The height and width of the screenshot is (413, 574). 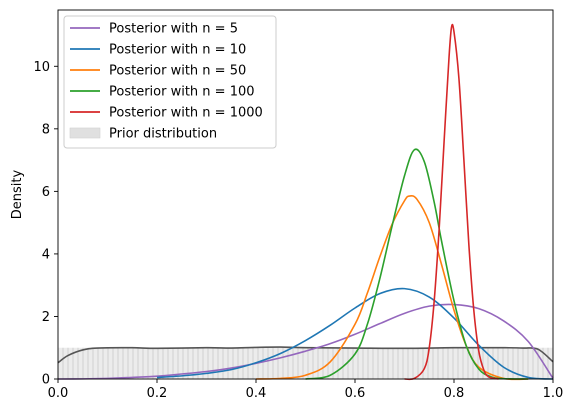 I want to click on x-tick-label: 0.8, so click(x=454, y=393).